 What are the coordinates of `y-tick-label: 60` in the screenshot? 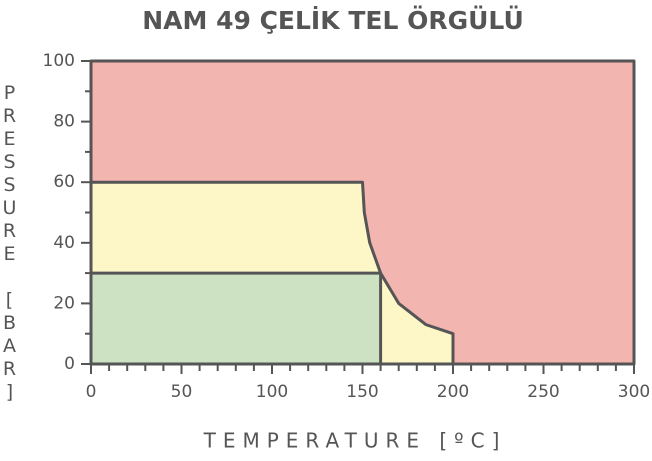 It's located at (64, 182).